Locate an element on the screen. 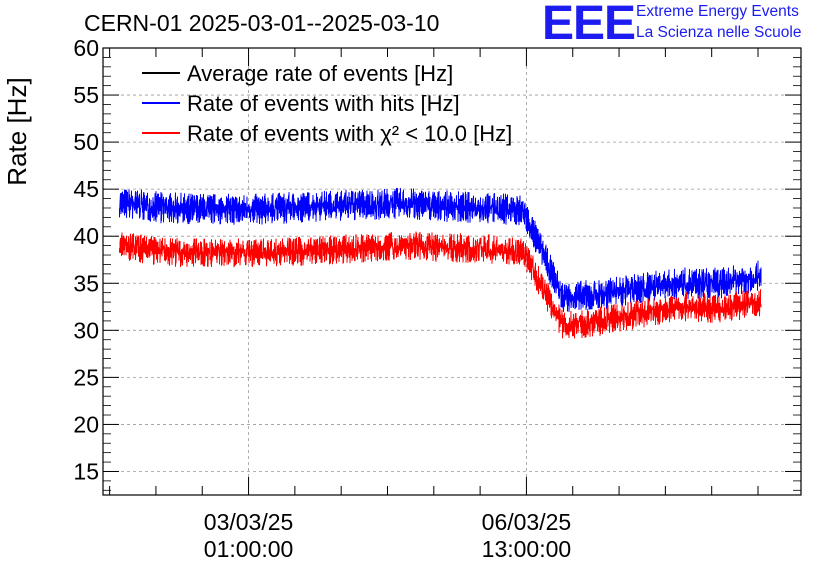 The image size is (836, 572). x-tick-label-time: 13:00:00 is located at coordinates (527, 549).